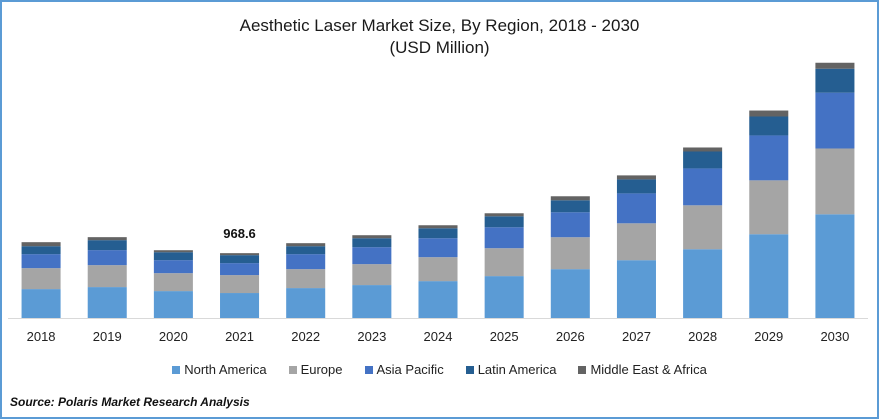 Image resolution: width=879 pixels, height=419 pixels. Describe the element at coordinates (769, 113) in the screenshot. I see `bar-segment-middle-east-africa-2029` at that location.